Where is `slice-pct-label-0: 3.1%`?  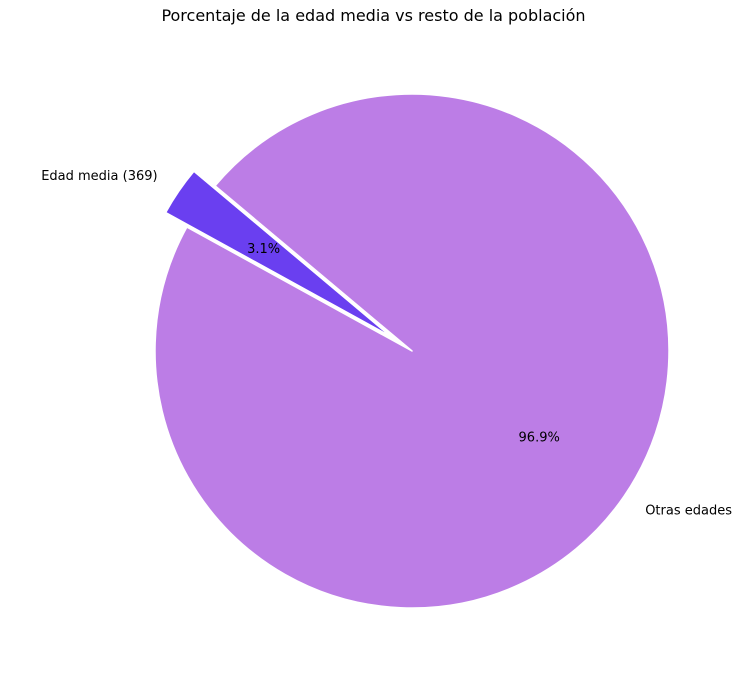 slice-pct-label-0: 3.1% is located at coordinates (263, 249).